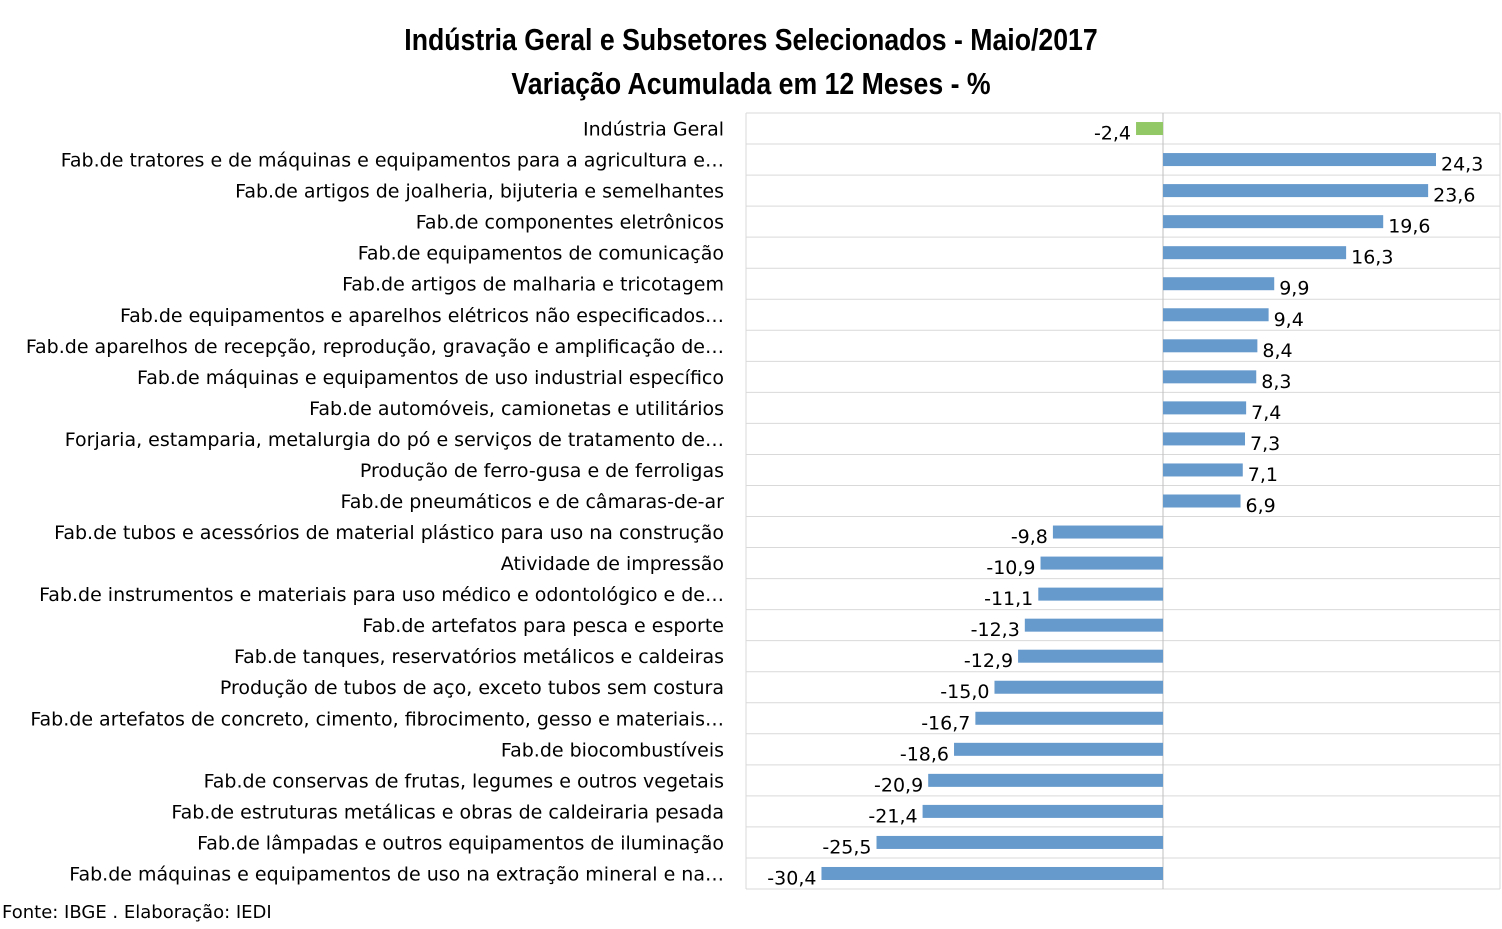  Describe the element at coordinates (137, 912) in the screenshot. I see `source-note: Fonte: IBGE . Elaboração: IEDI` at that location.